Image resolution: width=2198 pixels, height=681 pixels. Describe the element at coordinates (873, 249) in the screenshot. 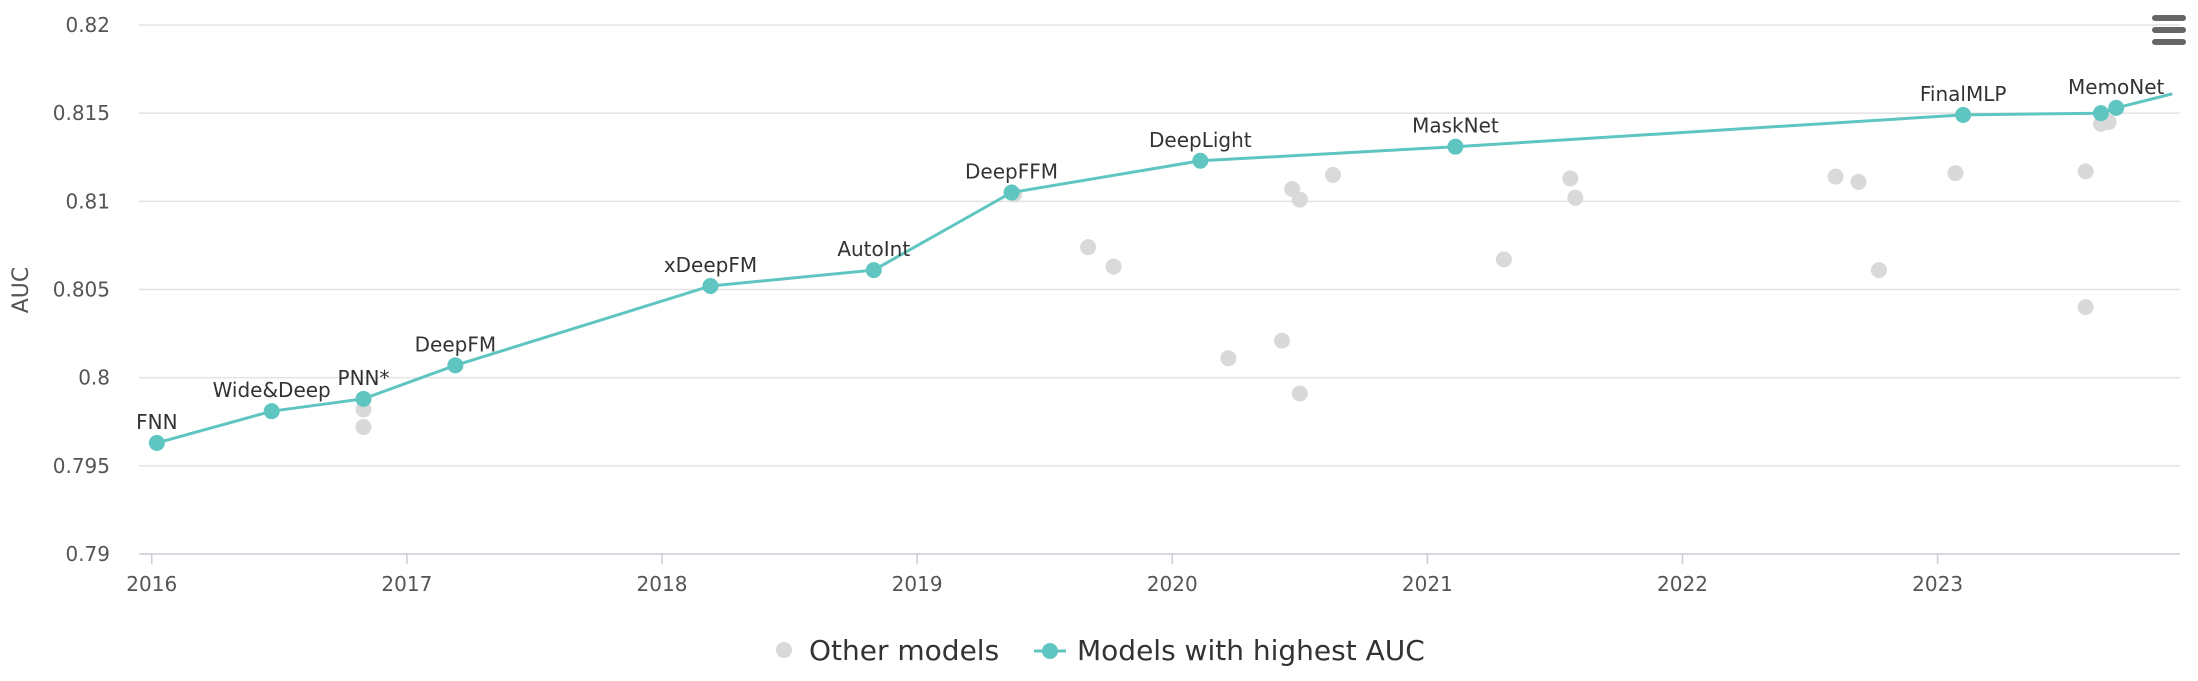

I see `point-label-autoint: AutoInt` at that location.